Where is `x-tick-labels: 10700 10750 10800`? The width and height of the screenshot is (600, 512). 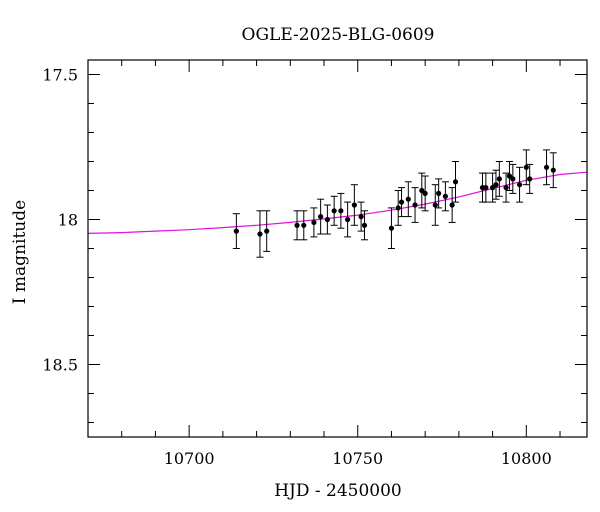 x-tick-labels: 10700 10750 10800 is located at coordinates (358, 458).